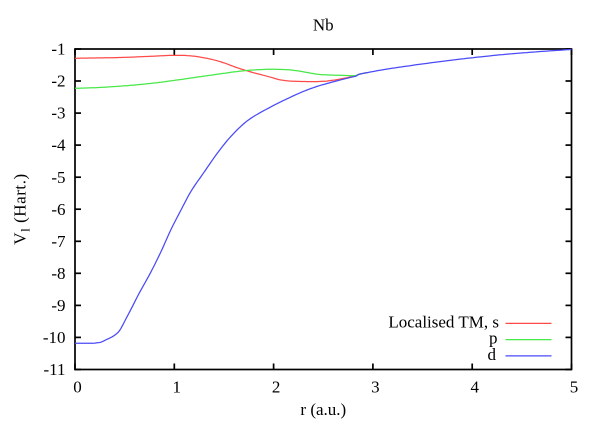 This screenshot has height=425, width=600. Describe the element at coordinates (58, 177) in the screenshot. I see `svg-text: -5` at that location.